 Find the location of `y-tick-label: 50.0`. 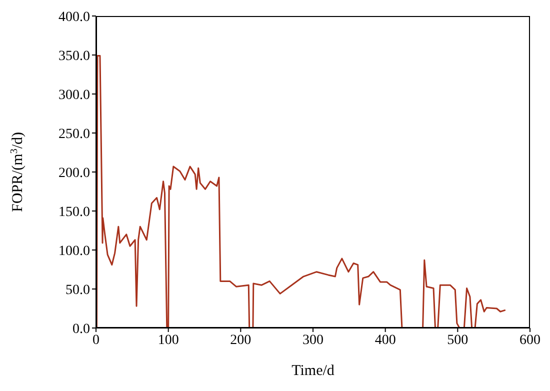

y-tick-label: 50.0 is located at coordinates (78, 290).